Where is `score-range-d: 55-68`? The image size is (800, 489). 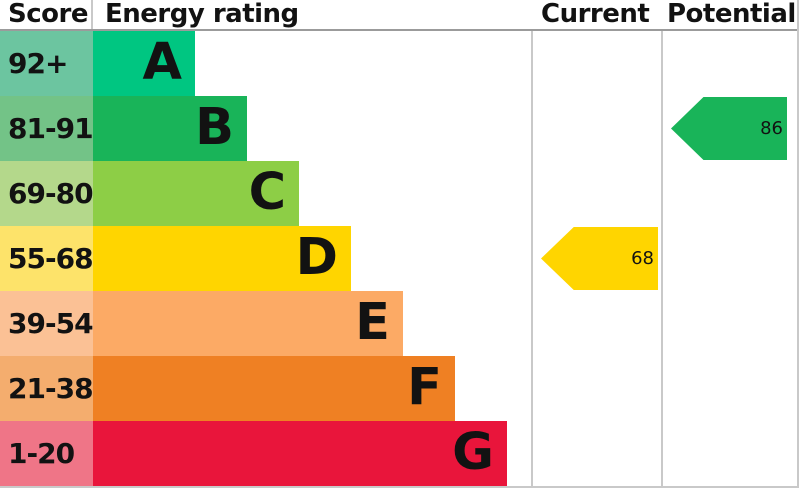 score-range-d: 55-68 is located at coordinates (47, 258).